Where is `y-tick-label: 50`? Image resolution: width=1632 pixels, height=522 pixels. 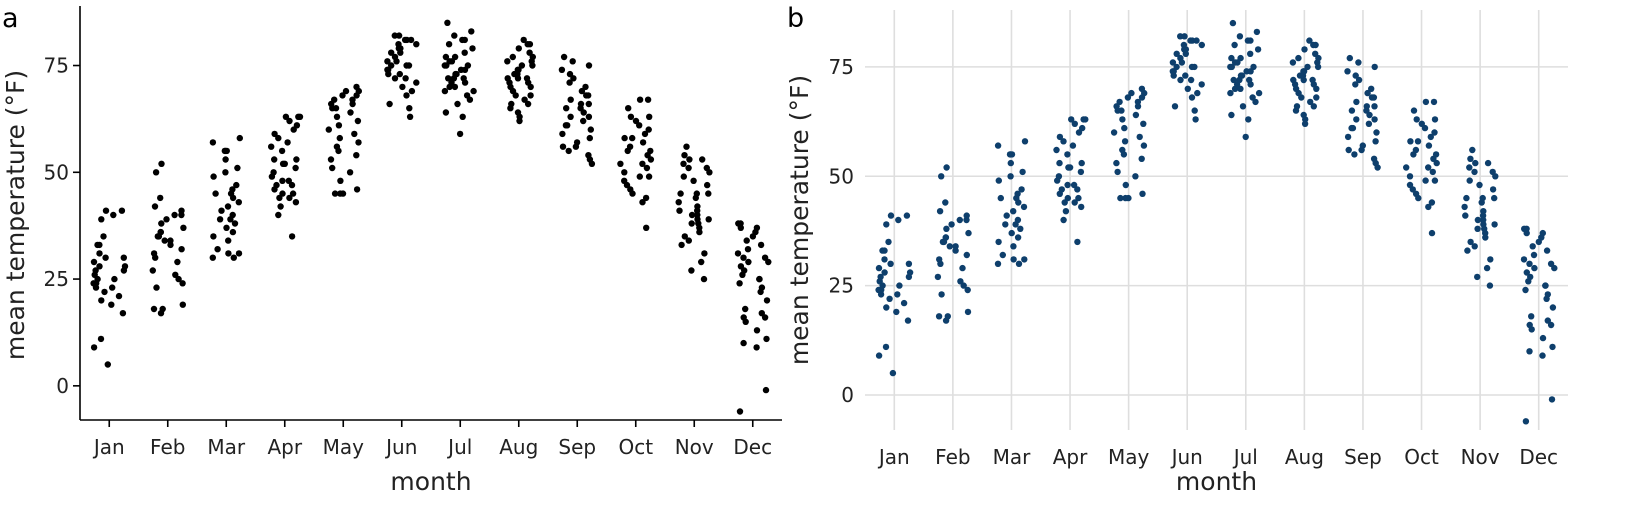
y-tick-label: 50 is located at coordinates (841, 176).